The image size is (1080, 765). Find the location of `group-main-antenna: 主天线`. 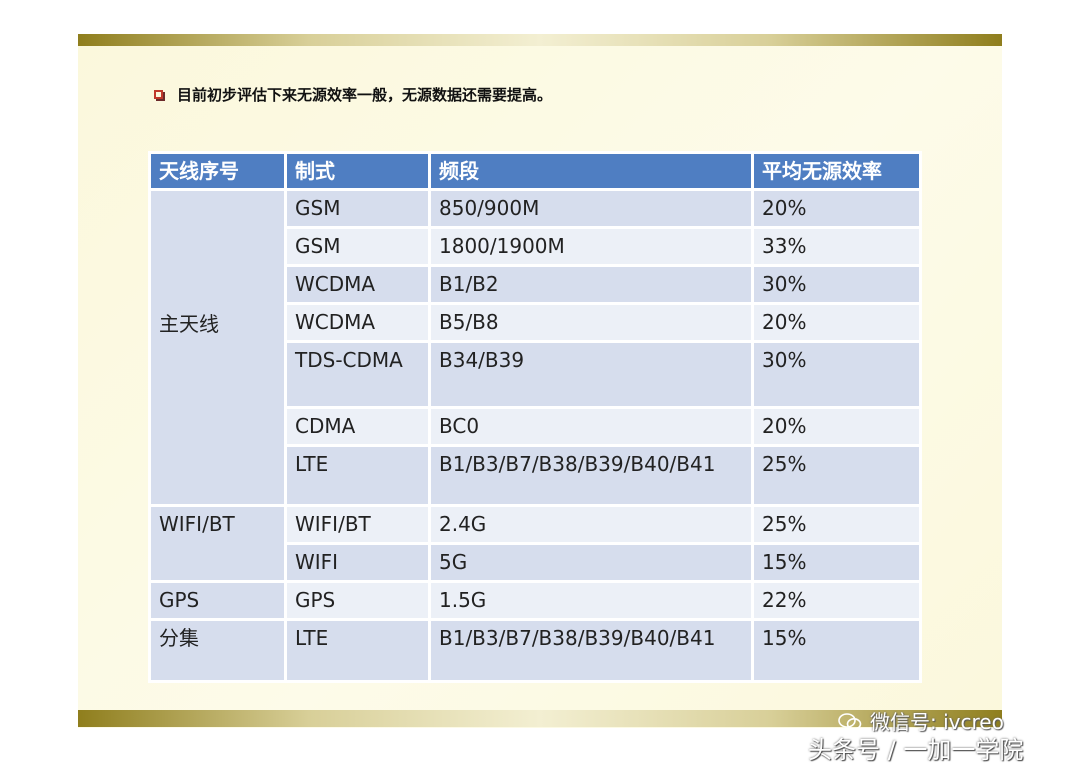

group-main-antenna: 主天线 is located at coordinates (217, 347).